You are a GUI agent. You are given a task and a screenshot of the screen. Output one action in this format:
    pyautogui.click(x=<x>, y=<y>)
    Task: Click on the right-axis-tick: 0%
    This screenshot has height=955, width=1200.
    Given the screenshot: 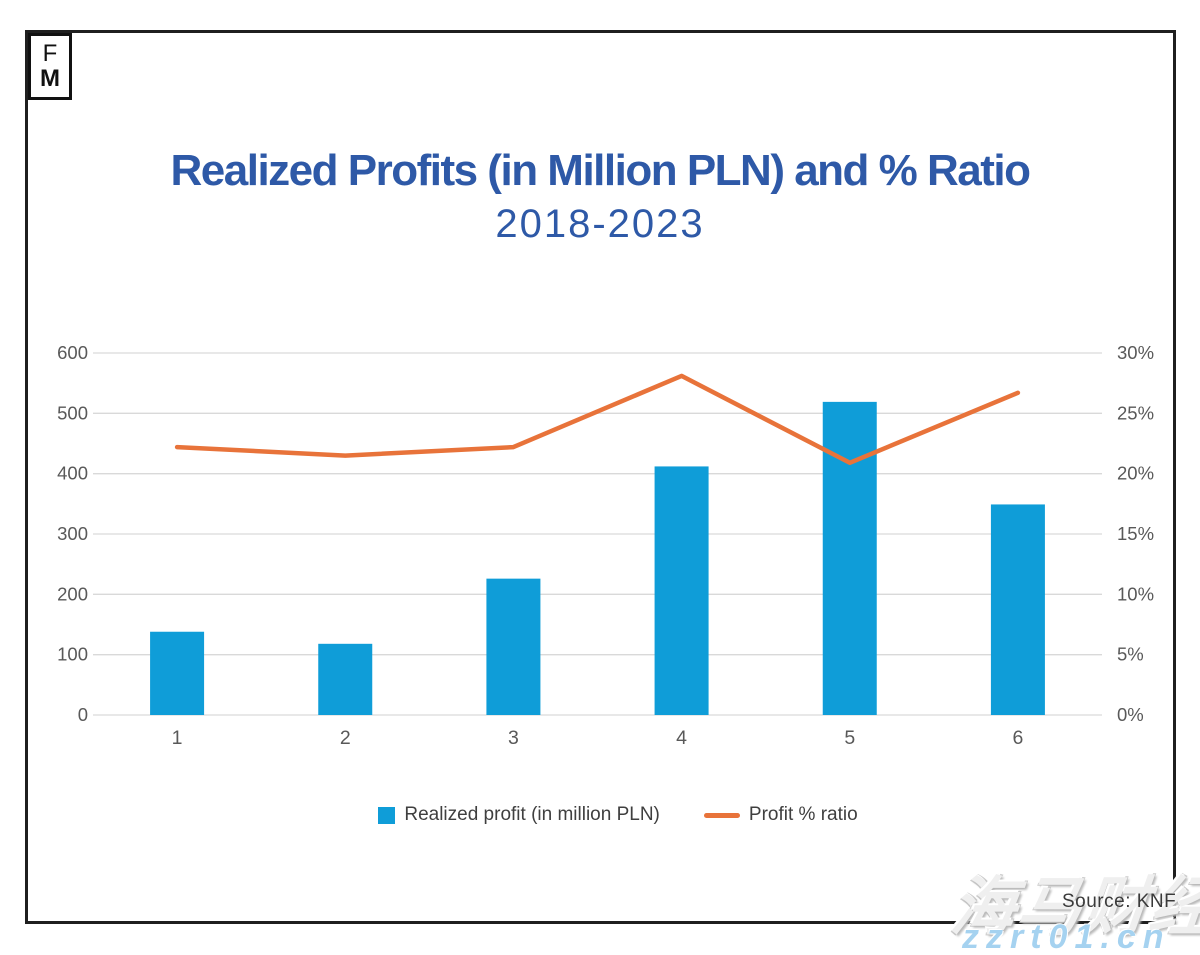 What is the action you would take?
    pyautogui.click(x=1130, y=714)
    